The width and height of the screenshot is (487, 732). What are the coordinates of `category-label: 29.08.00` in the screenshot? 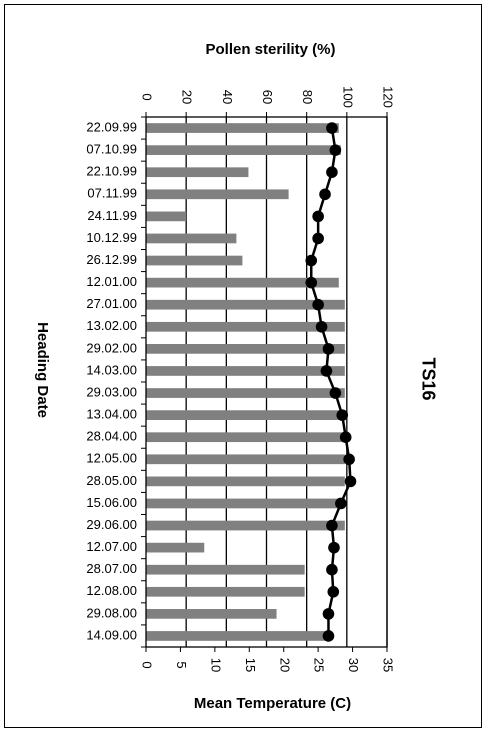 It's located at (111, 612).